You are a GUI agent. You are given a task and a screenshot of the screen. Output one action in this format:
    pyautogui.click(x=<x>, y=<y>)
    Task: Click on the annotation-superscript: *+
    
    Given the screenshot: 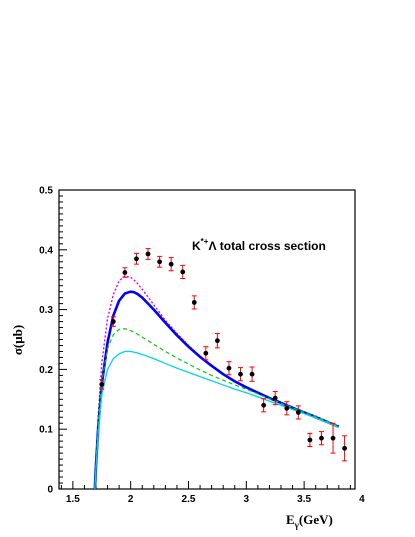 What is the action you would take?
    pyautogui.click(x=205, y=241)
    